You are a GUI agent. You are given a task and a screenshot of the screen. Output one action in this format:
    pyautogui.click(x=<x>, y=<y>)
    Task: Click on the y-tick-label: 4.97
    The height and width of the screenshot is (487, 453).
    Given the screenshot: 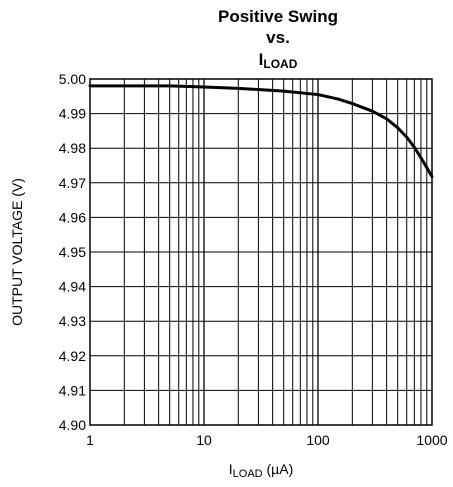 What is the action you would take?
    pyautogui.click(x=72, y=183)
    